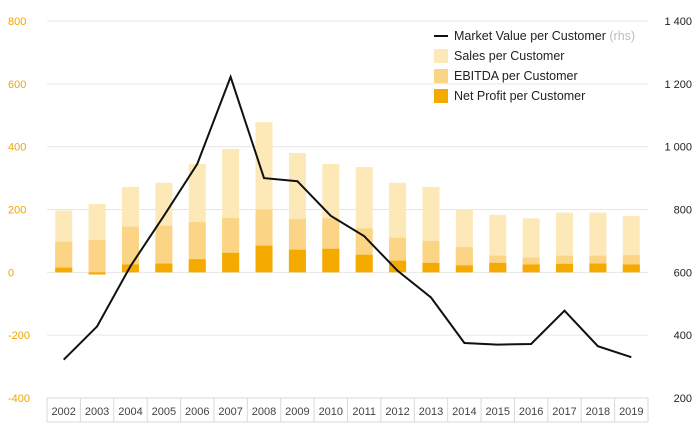 This screenshot has width=700, height=433. I want to click on y-right-tick-label: 1 400, so click(678, 22).